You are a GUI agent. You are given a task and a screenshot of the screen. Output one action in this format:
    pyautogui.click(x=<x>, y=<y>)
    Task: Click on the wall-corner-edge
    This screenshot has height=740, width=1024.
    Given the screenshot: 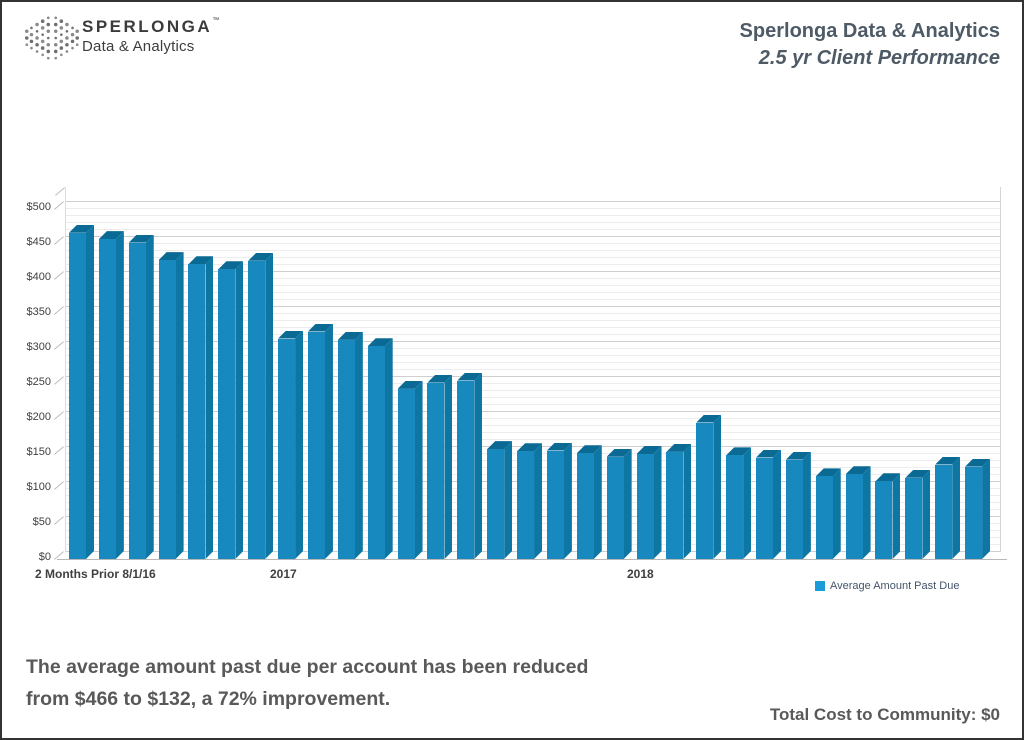 What is the action you would take?
    pyautogui.click(x=60, y=191)
    